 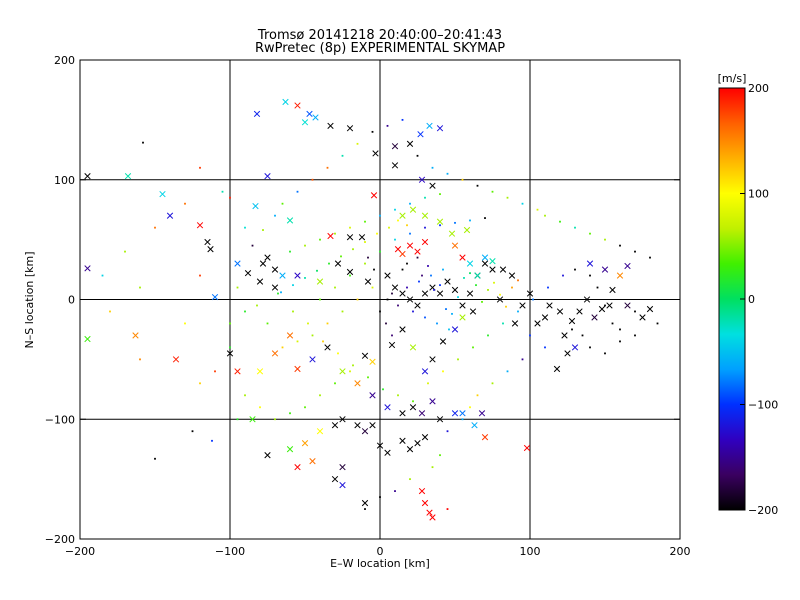 I want to click on y-tick-label: 200, so click(x=64, y=60).